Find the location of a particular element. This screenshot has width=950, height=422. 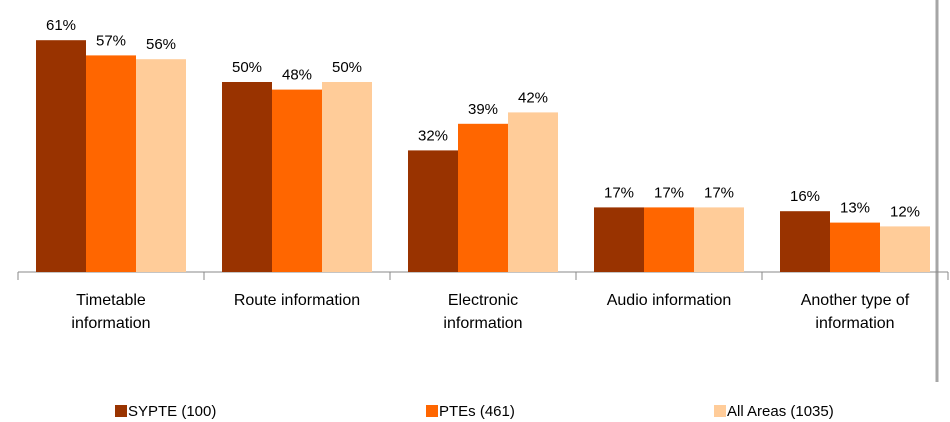

data-label: 13% is located at coordinates (855, 208).